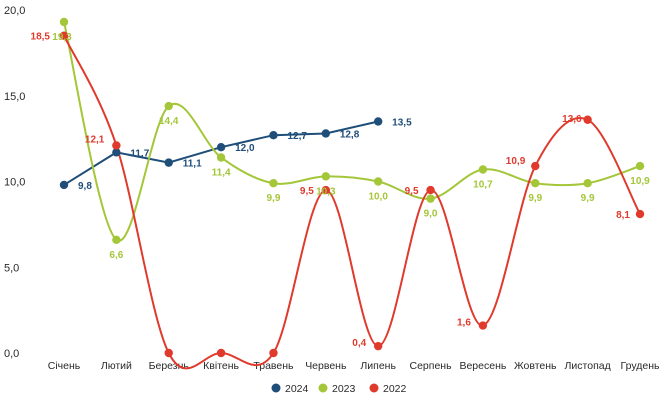  Describe the element at coordinates (640, 181) in the screenshot. I see `data-label-2023: 10,9` at that location.